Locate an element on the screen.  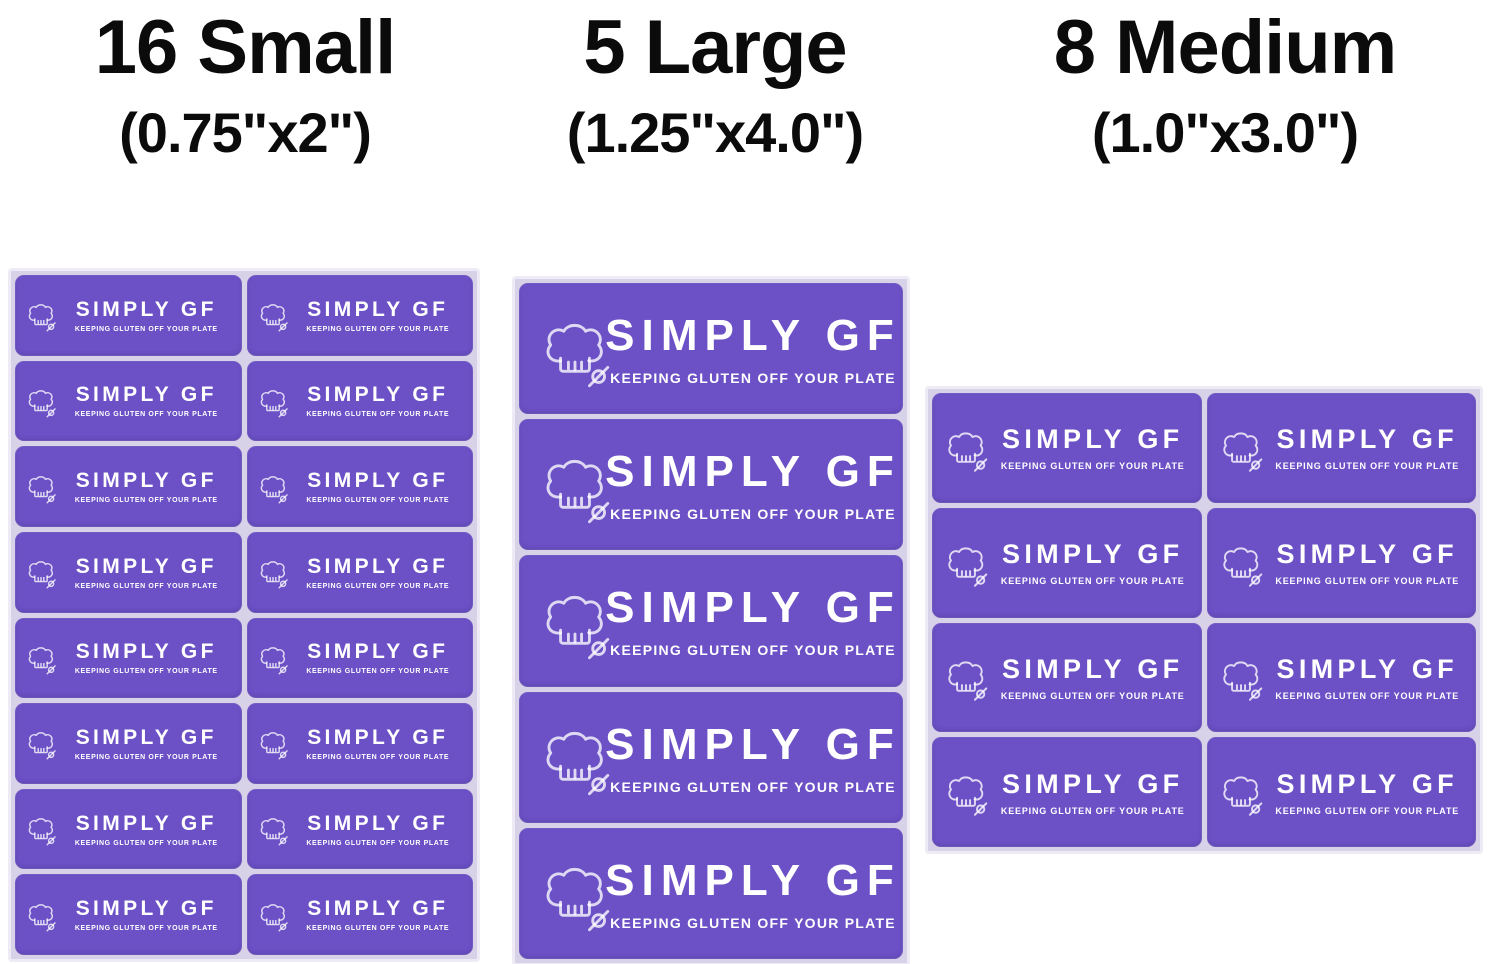
header-medium-count: 8 Medium (1.0"x3.0") is located at coordinates (1225, 87).